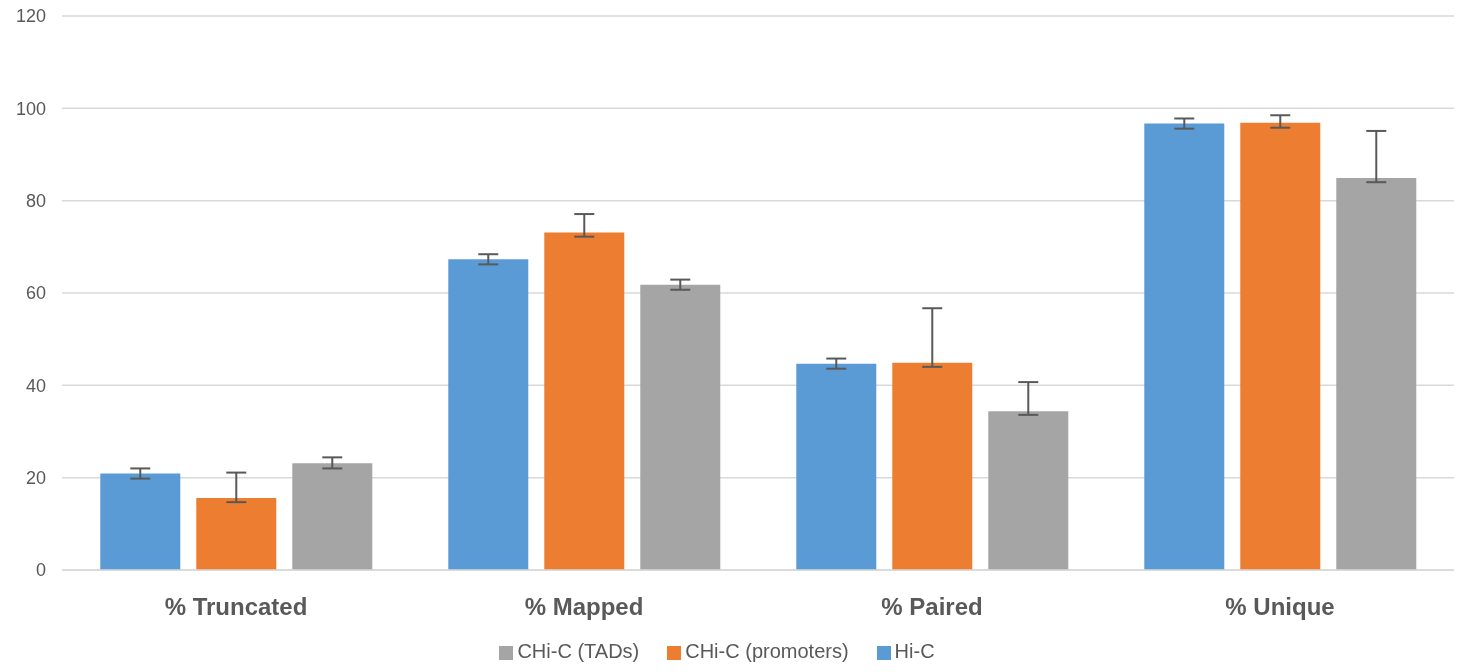 Image resolution: width=1467 pixels, height=672 pixels. What do you see at coordinates (35, 478) in the screenshot?
I see `y-tick-label: 20` at bounding box center [35, 478].